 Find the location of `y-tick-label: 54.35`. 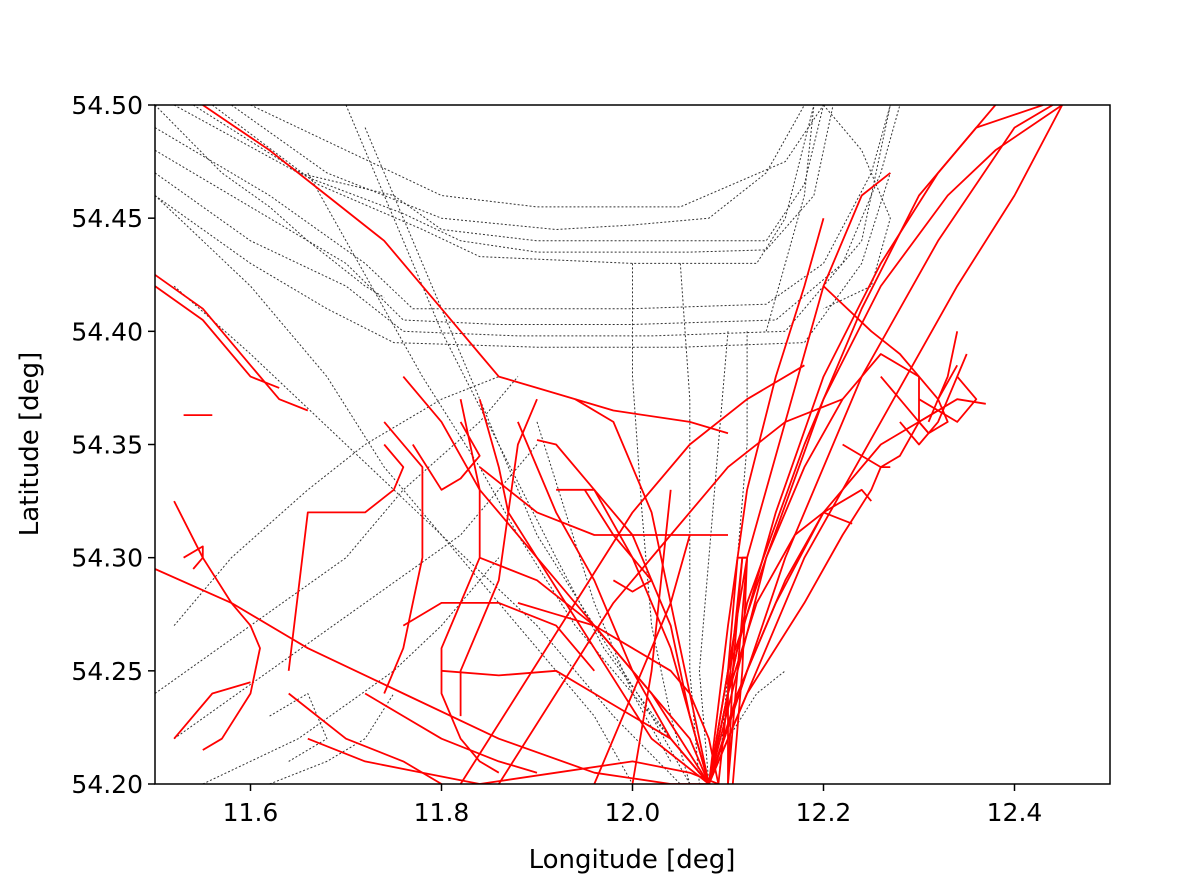

y-tick-label: 54.35 is located at coordinates (107, 445).